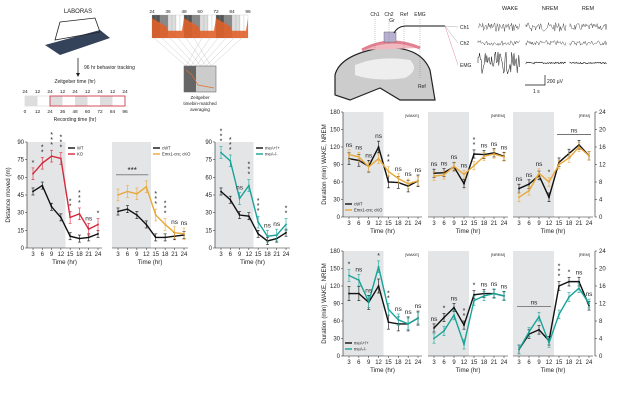  What do you see at coordinates (78, 12) in the screenshot?
I see `laboras-label: LABORAS` at bounding box center [78, 12].